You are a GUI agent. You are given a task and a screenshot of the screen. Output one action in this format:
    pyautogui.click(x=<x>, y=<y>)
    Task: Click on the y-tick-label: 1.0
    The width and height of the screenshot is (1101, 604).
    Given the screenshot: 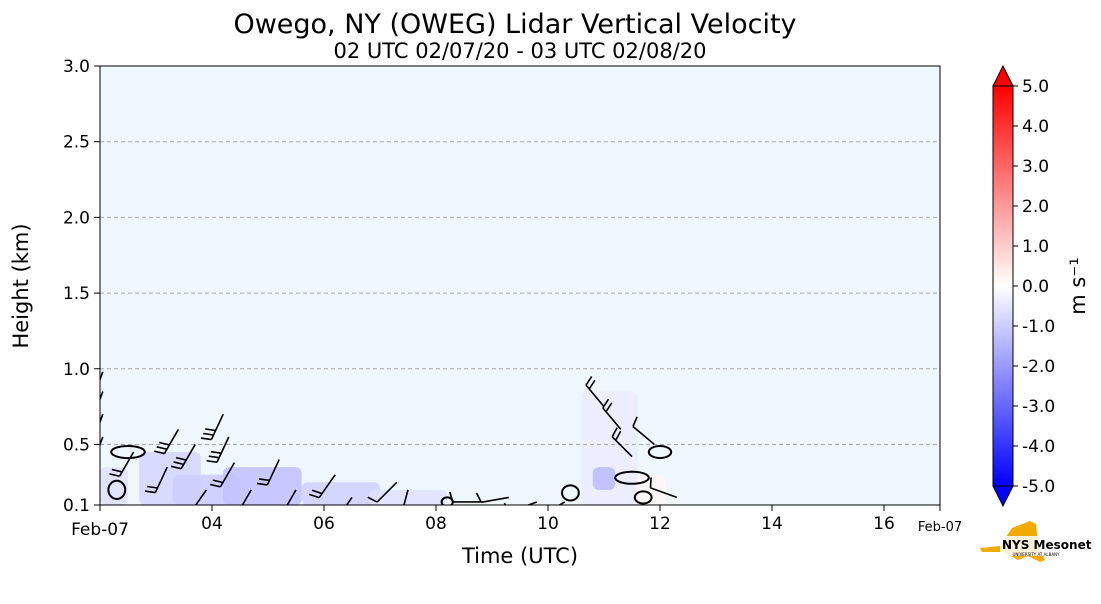 What is the action you would take?
    pyautogui.click(x=76, y=370)
    